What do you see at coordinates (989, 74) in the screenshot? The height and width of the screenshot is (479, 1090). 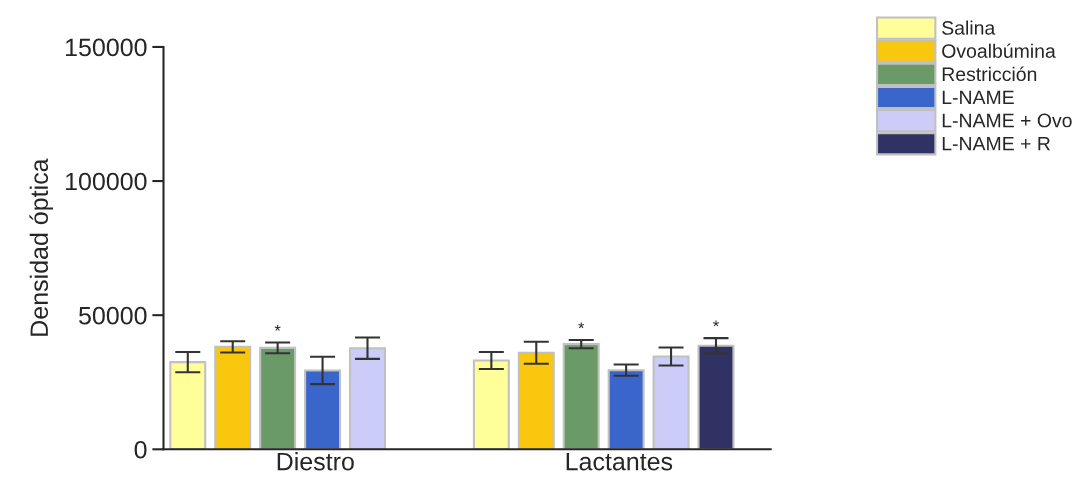 I see `legend-label: Restricción` at bounding box center [989, 74].